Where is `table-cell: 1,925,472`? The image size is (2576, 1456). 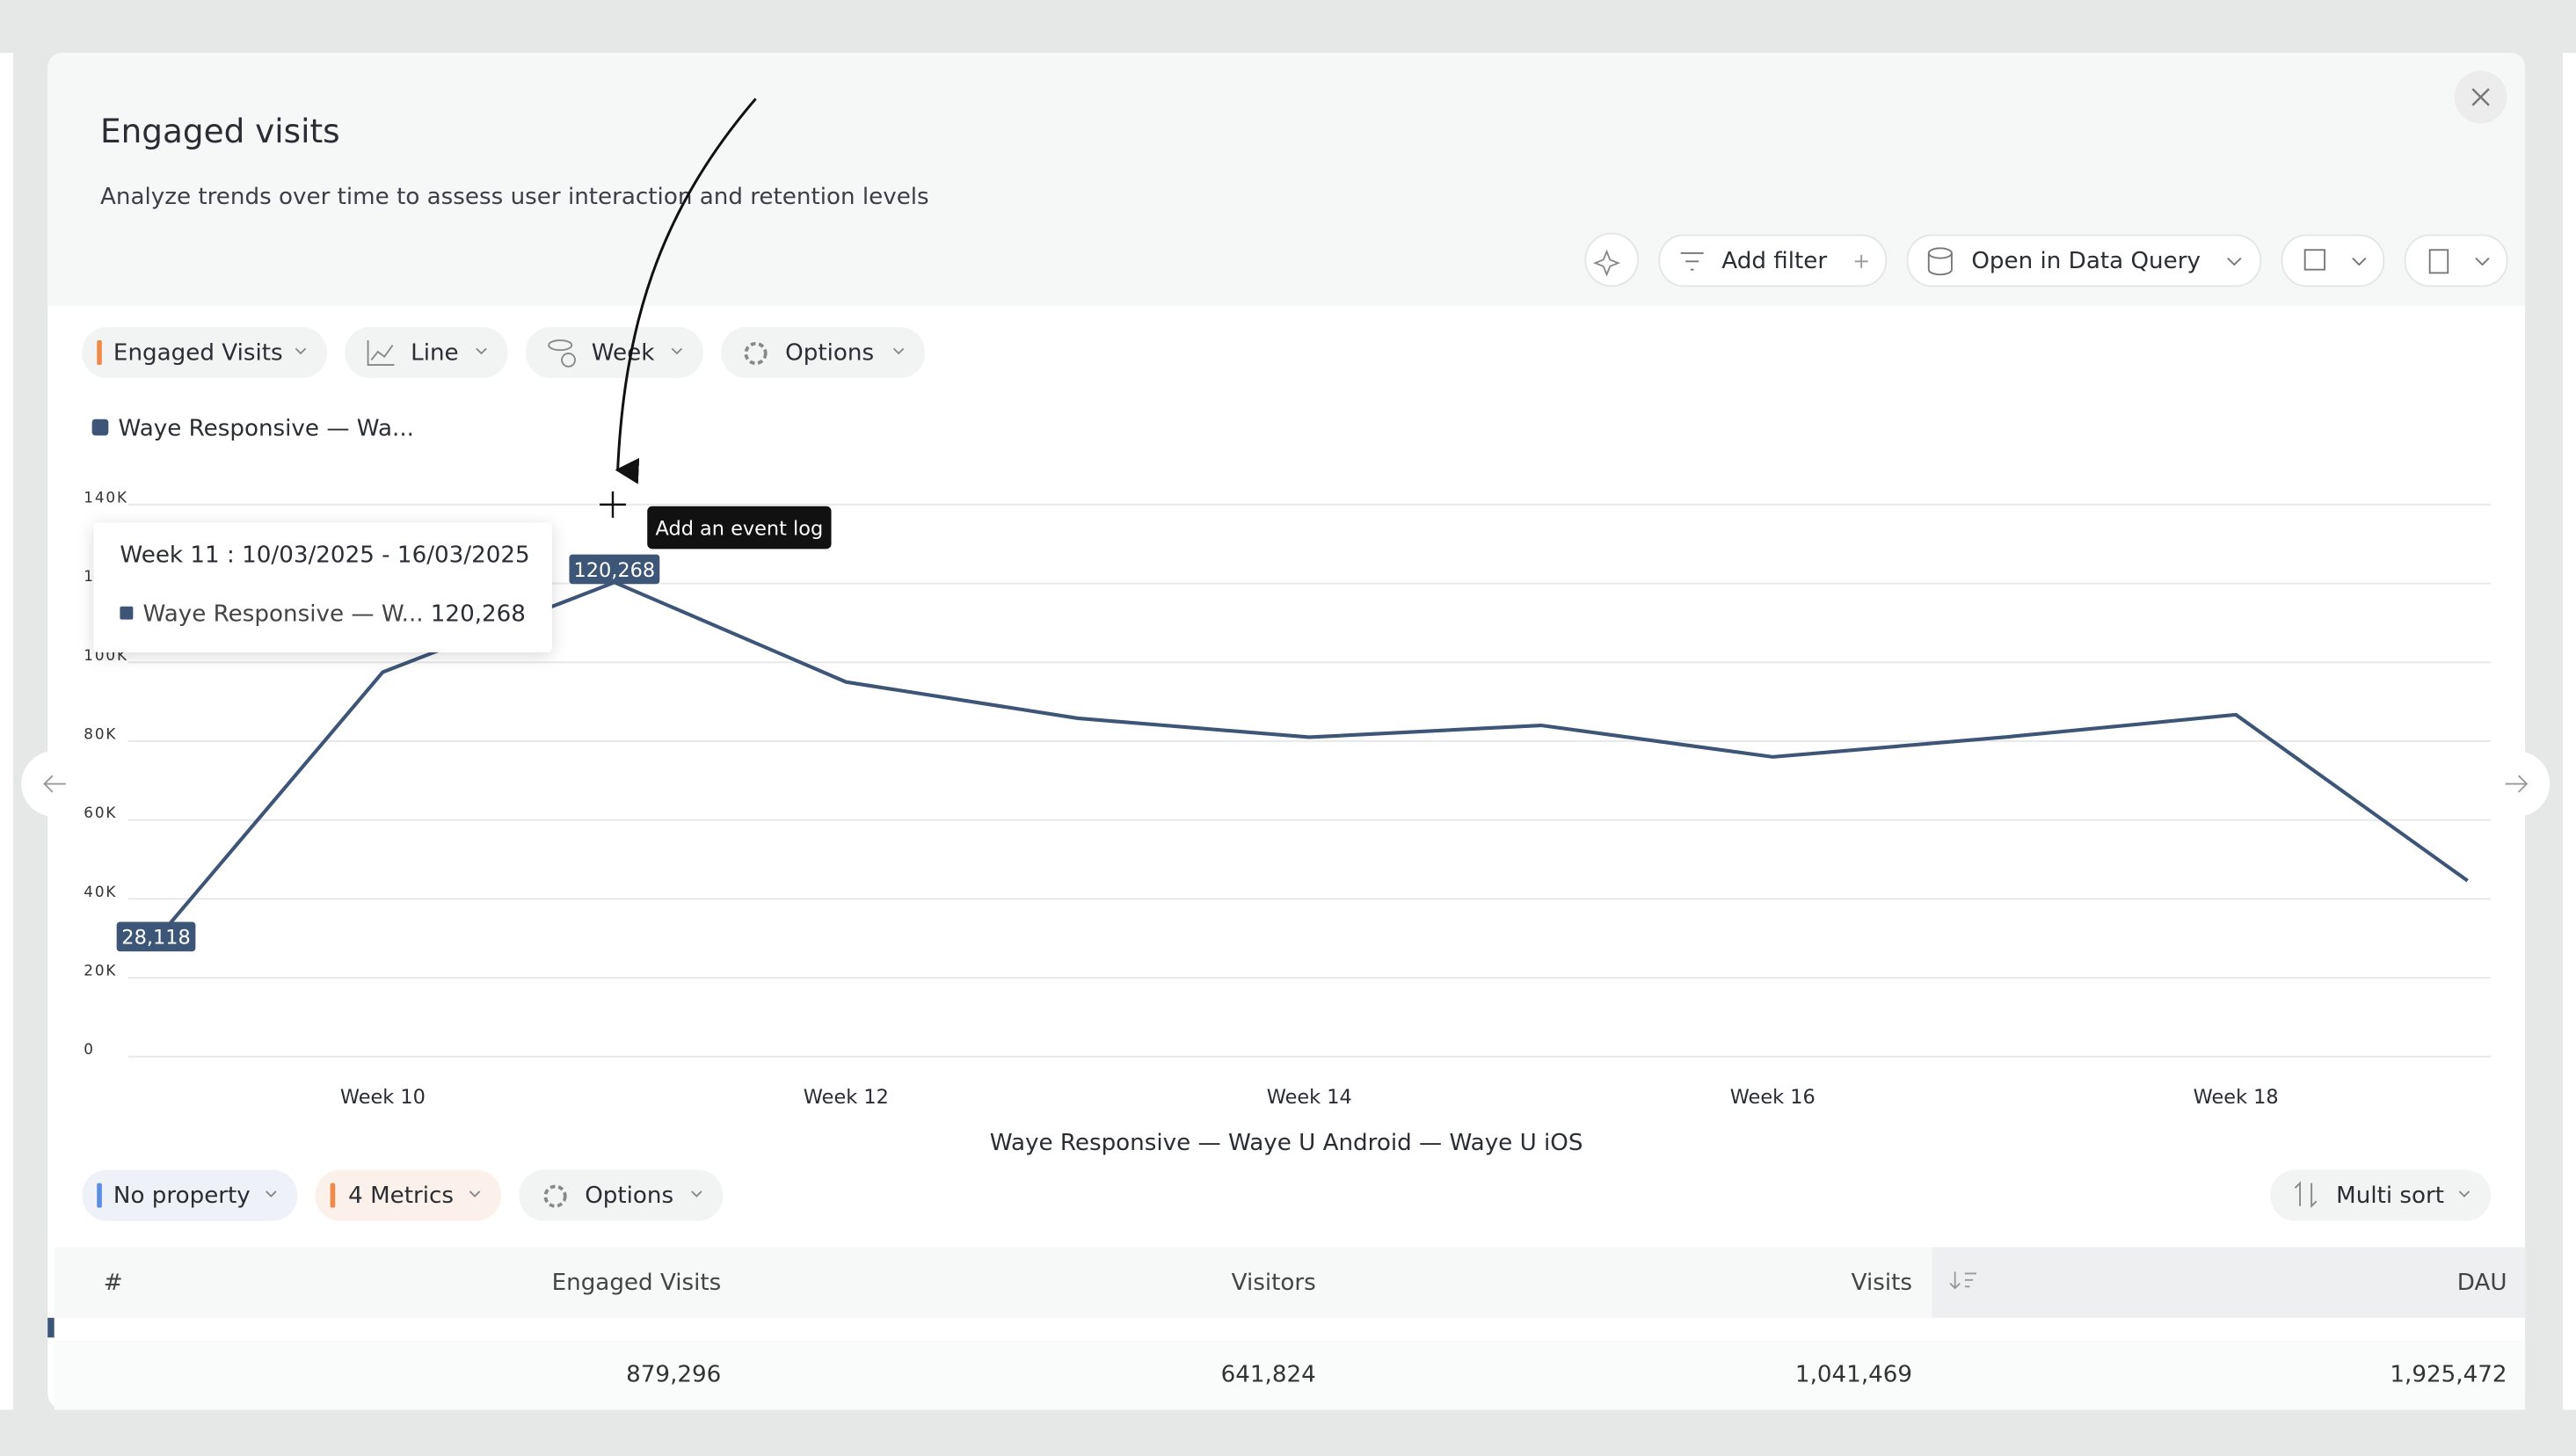 table-cell: 1,925,472 is located at coordinates (2448, 1375).